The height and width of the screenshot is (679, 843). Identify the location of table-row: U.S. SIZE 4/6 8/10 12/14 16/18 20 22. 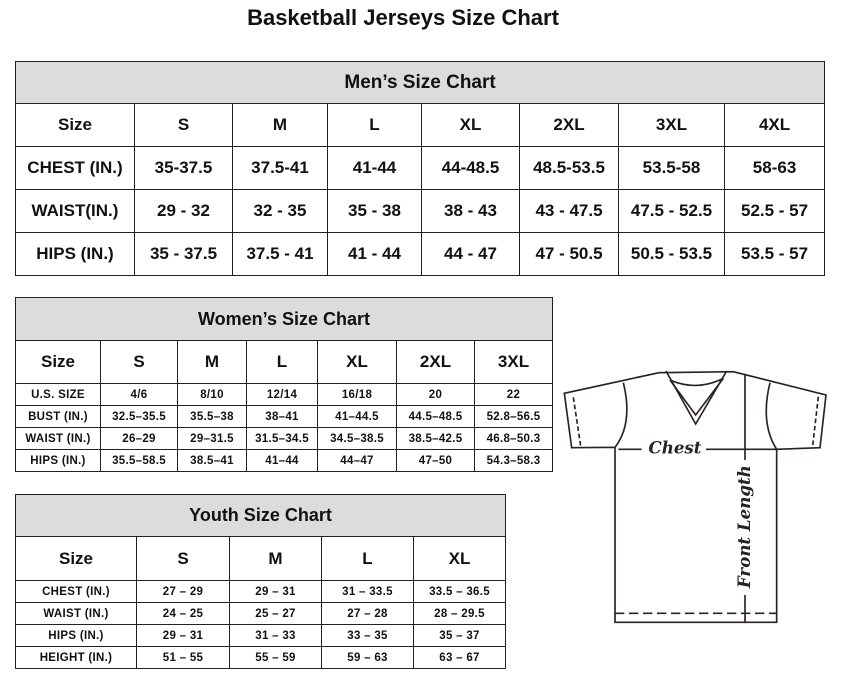
(284, 394).